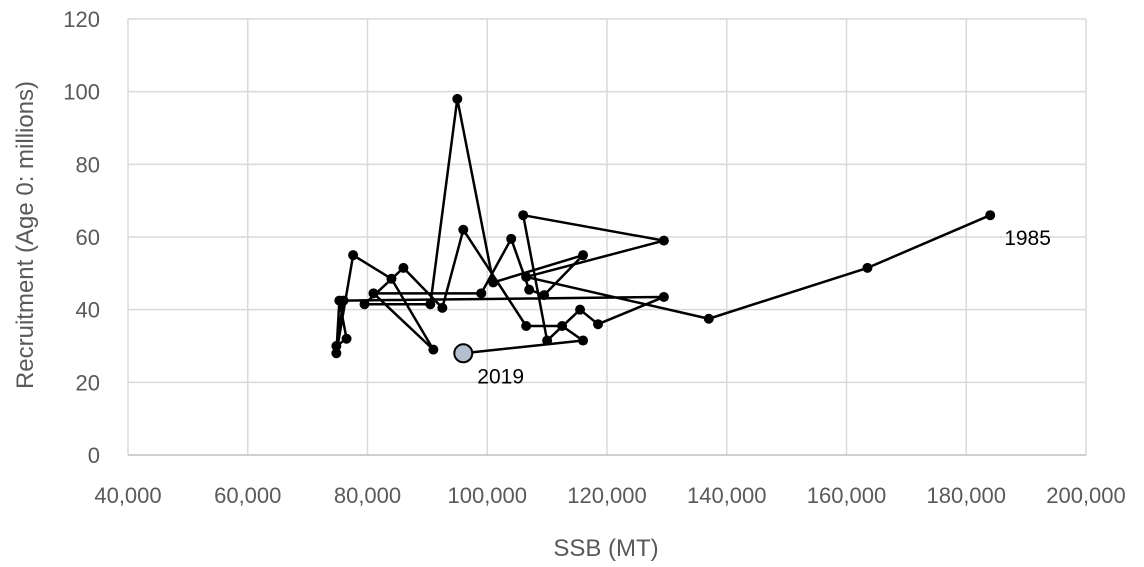 The width and height of the screenshot is (1144, 567). I want to click on y-tick-label: 60, so click(88, 237).